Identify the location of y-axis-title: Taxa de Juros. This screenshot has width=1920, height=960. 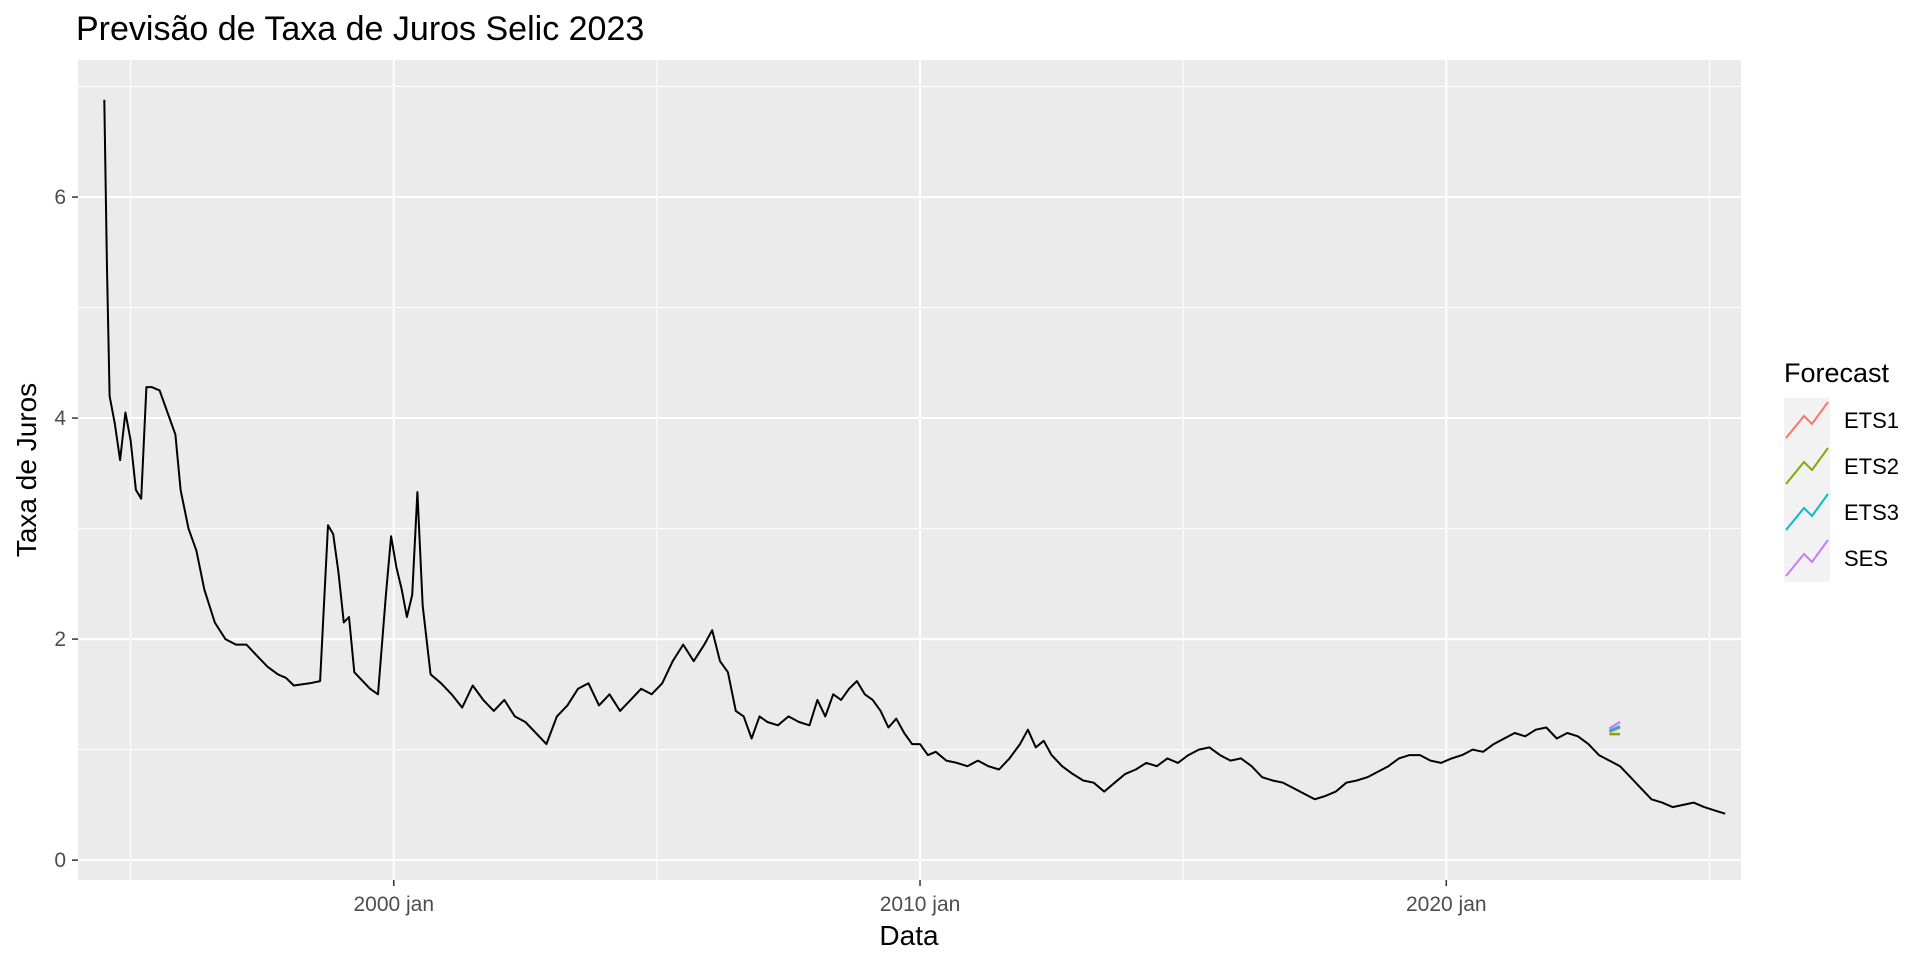
(26, 470).